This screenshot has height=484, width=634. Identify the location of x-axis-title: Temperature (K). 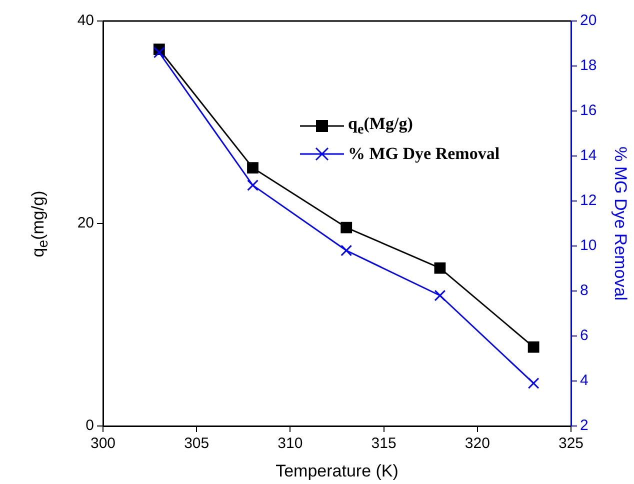
(337, 470).